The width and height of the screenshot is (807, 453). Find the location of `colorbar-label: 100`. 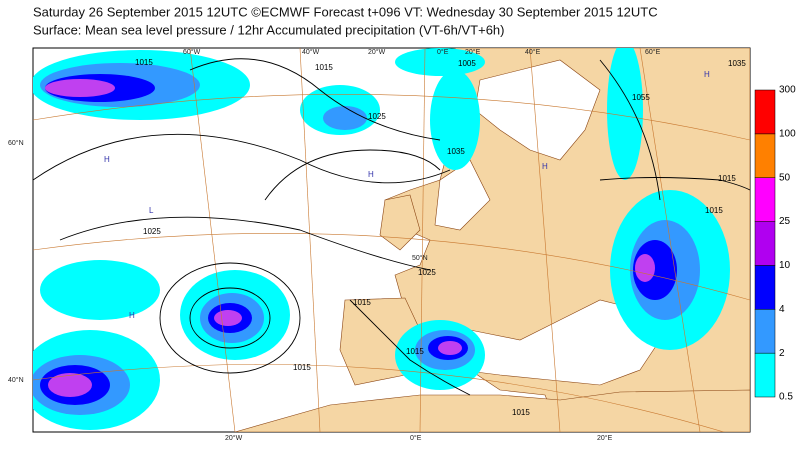

colorbar-label: 100 is located at coordinates (787, 133).